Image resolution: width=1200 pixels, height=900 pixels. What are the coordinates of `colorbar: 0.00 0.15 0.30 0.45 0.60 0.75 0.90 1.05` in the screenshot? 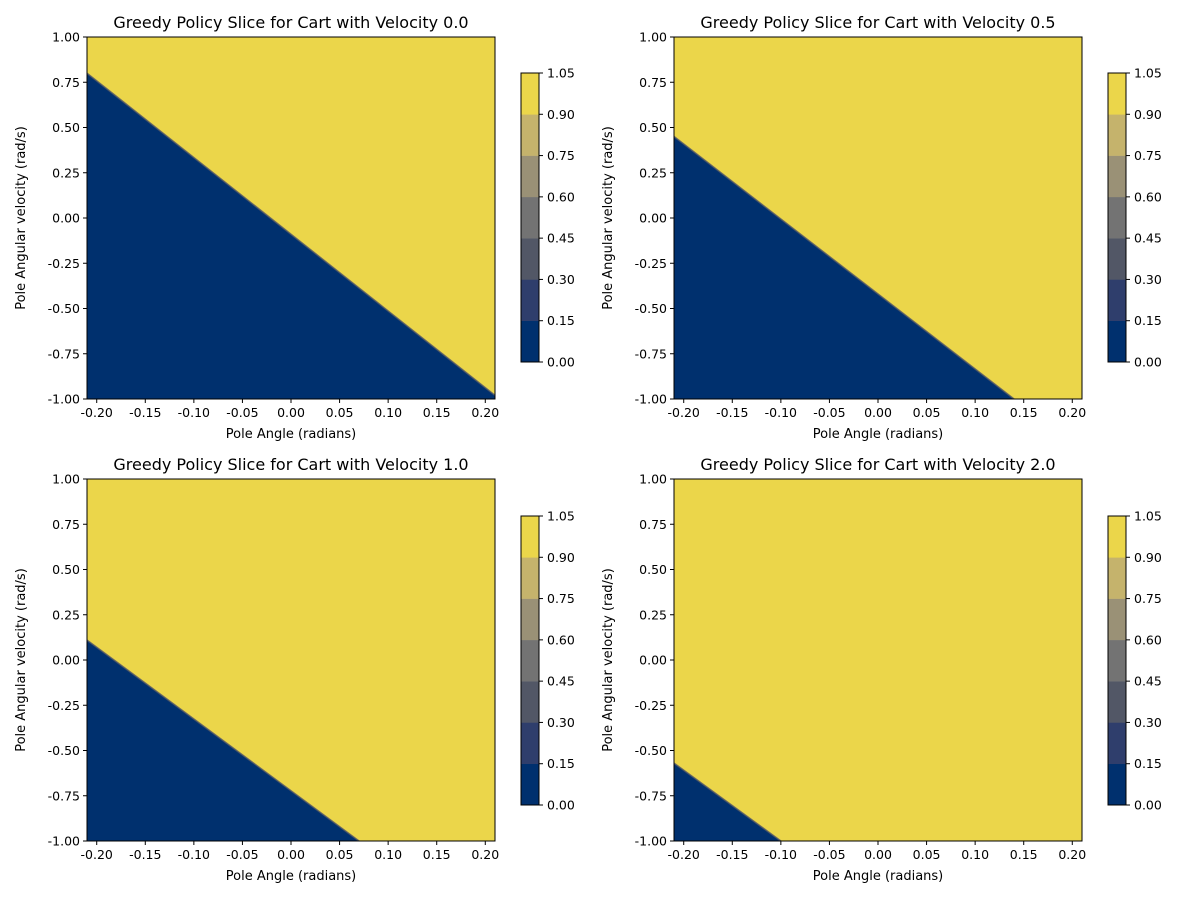 It's located at (1134, 661).